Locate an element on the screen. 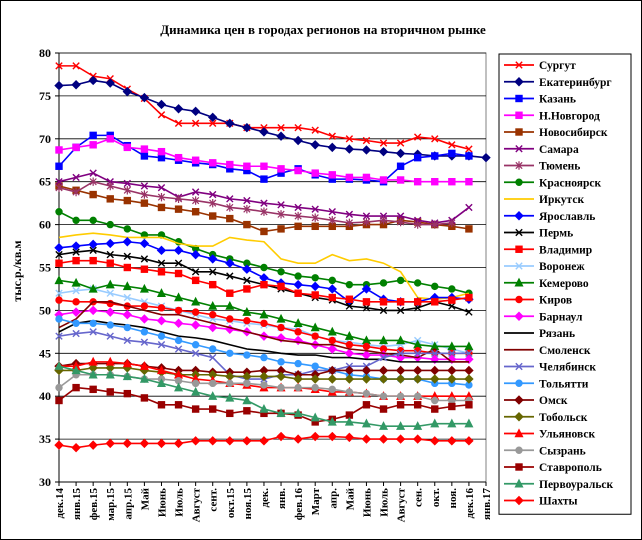  legend-entry: Кемерово is located at coordinates (546, 283).